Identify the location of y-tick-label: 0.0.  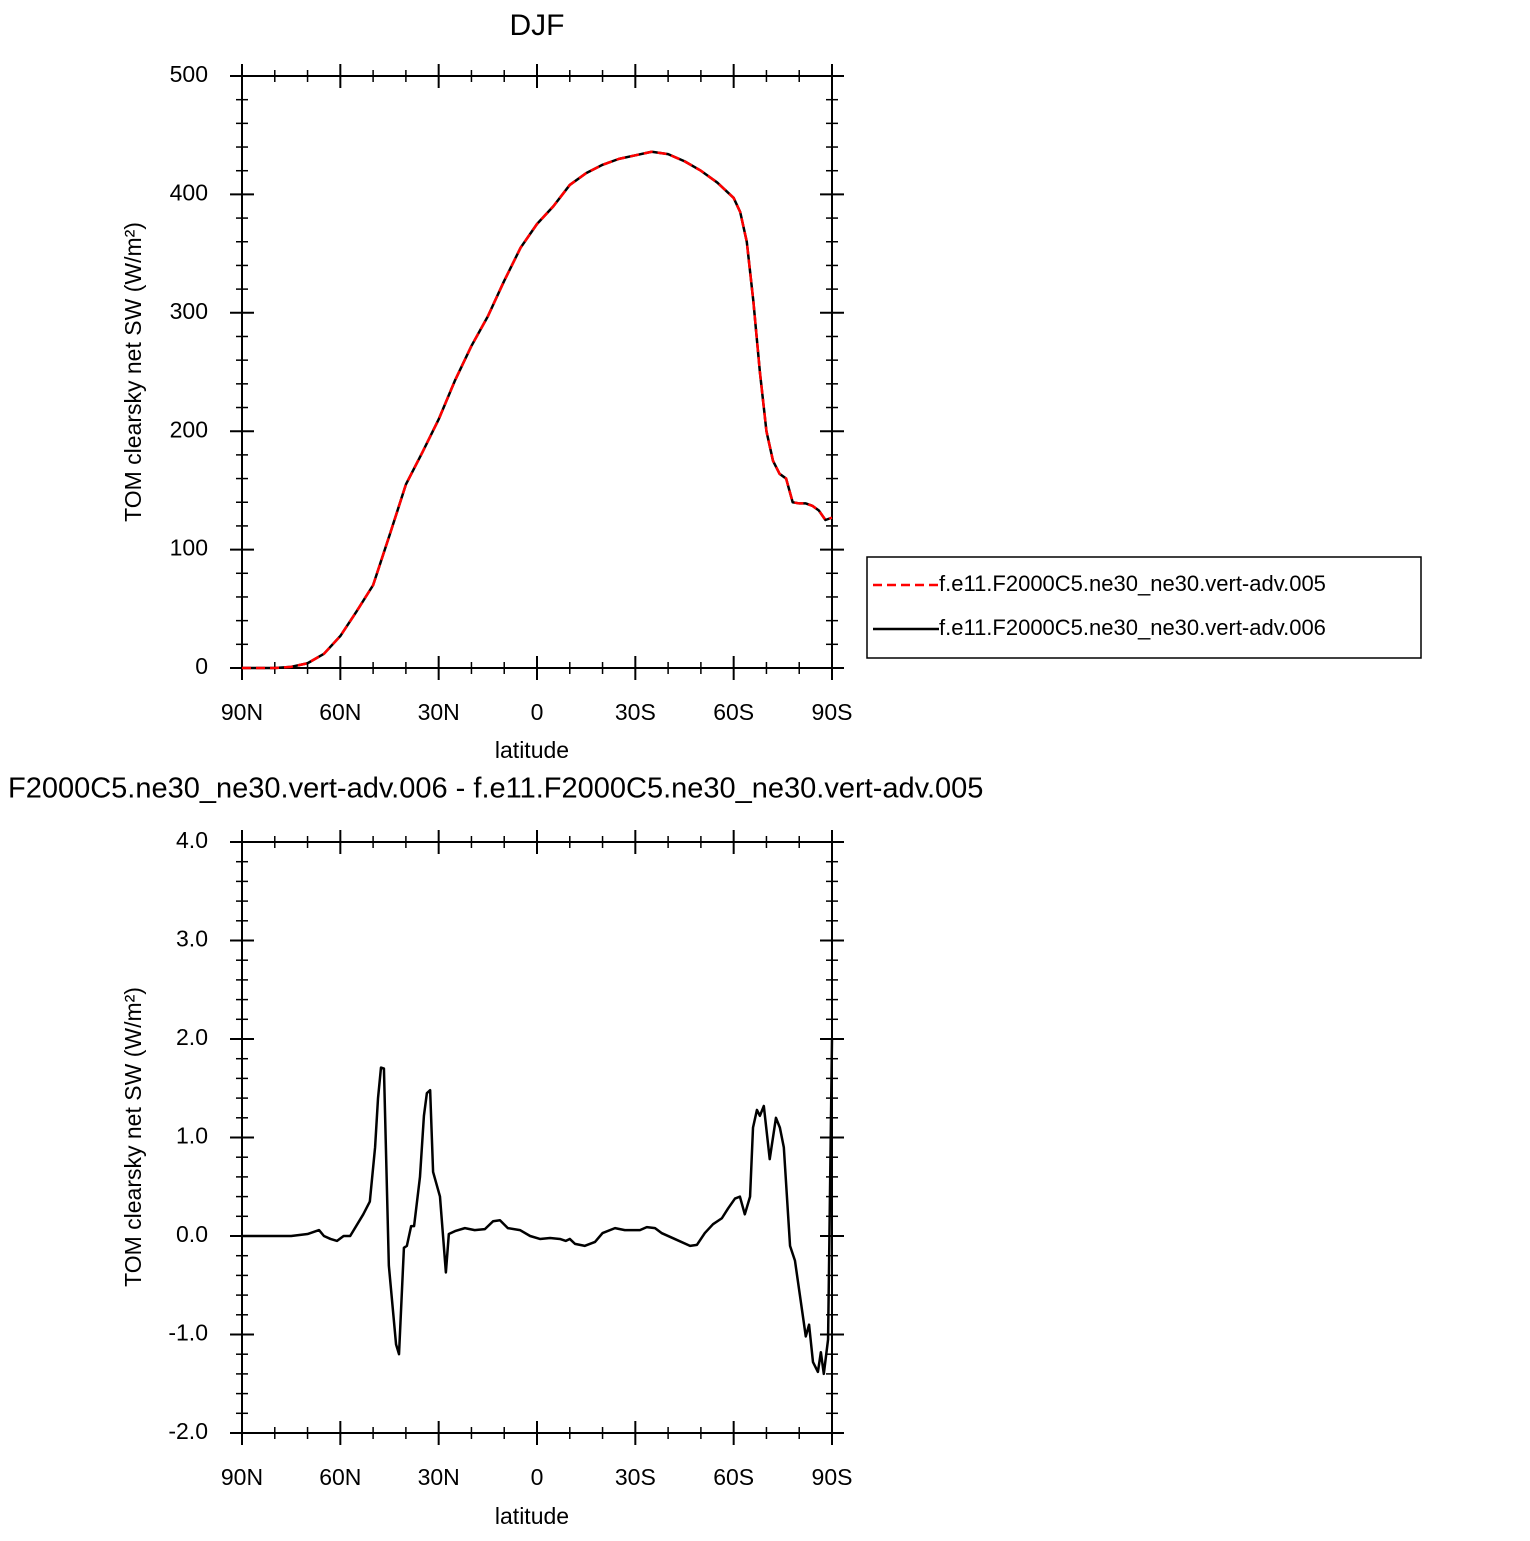
(192, 1234).